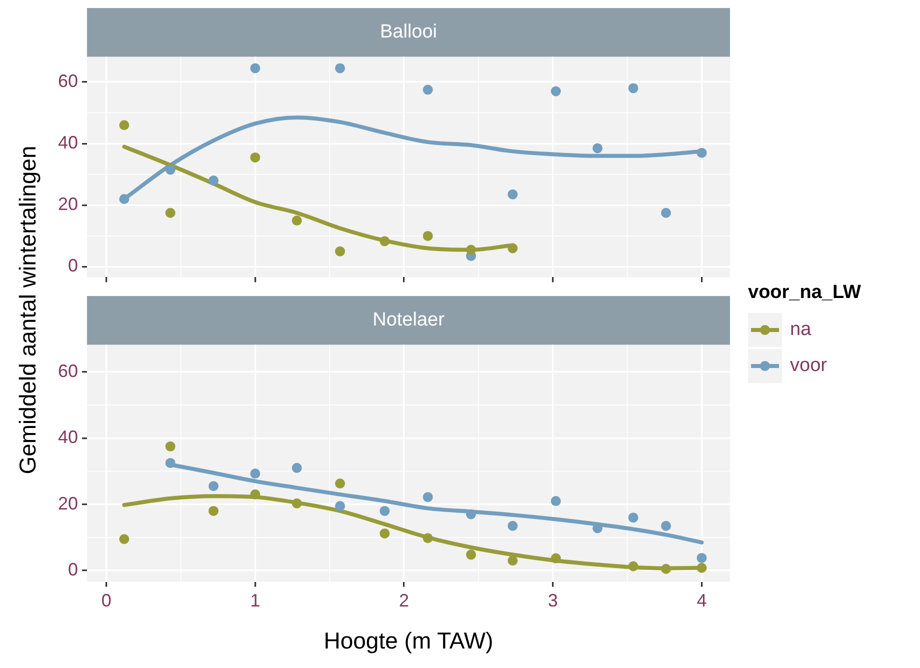 The height and width of the screenshot is (668, 920). What do you see at coordinates (701, 600) in the screenshot?
I see `x-tick-label: 4` at bounding box center [701, 600].